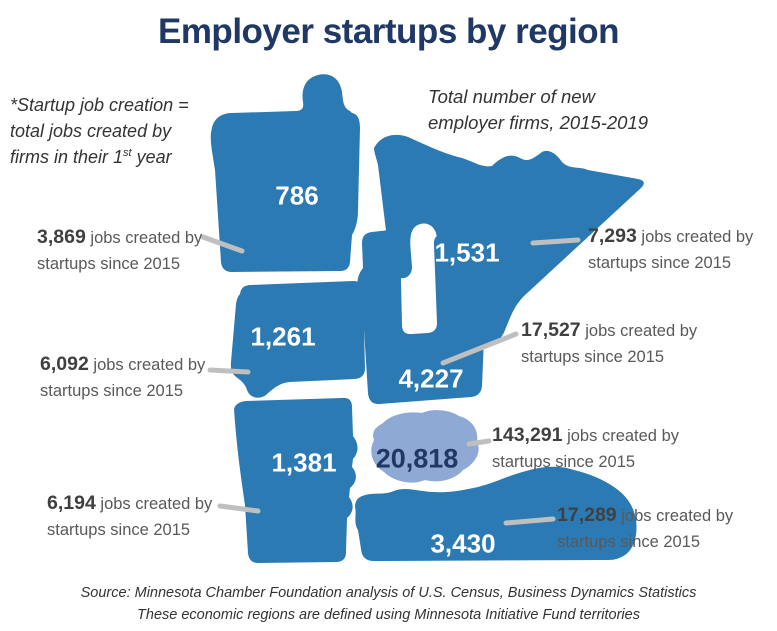 The image size is (777, 631). I want to click on callout-northwest-text1: jobs created by, so click(146, 238).